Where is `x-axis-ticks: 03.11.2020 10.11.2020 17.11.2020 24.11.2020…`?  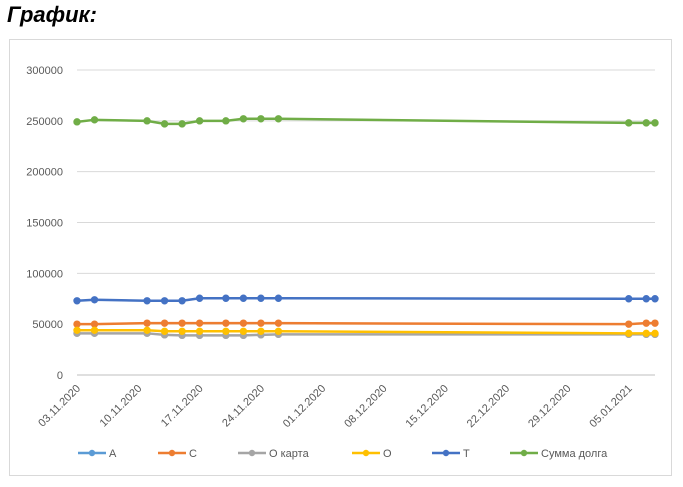
x-axis-ticks: 03.11.2020 10.11.2020 17.11.2020 24.11.2020… is located at coordinates (335, 406).